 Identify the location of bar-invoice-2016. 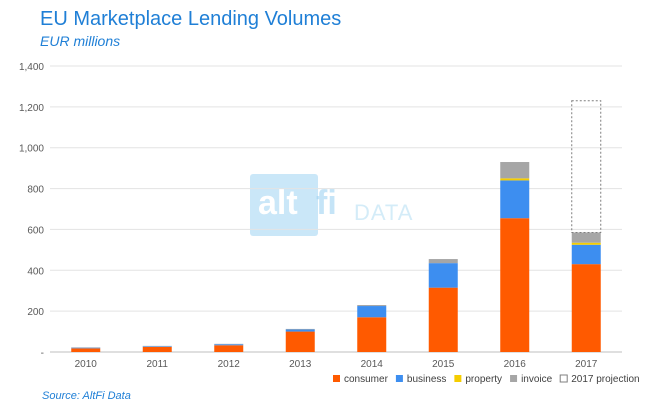
(515, 170).